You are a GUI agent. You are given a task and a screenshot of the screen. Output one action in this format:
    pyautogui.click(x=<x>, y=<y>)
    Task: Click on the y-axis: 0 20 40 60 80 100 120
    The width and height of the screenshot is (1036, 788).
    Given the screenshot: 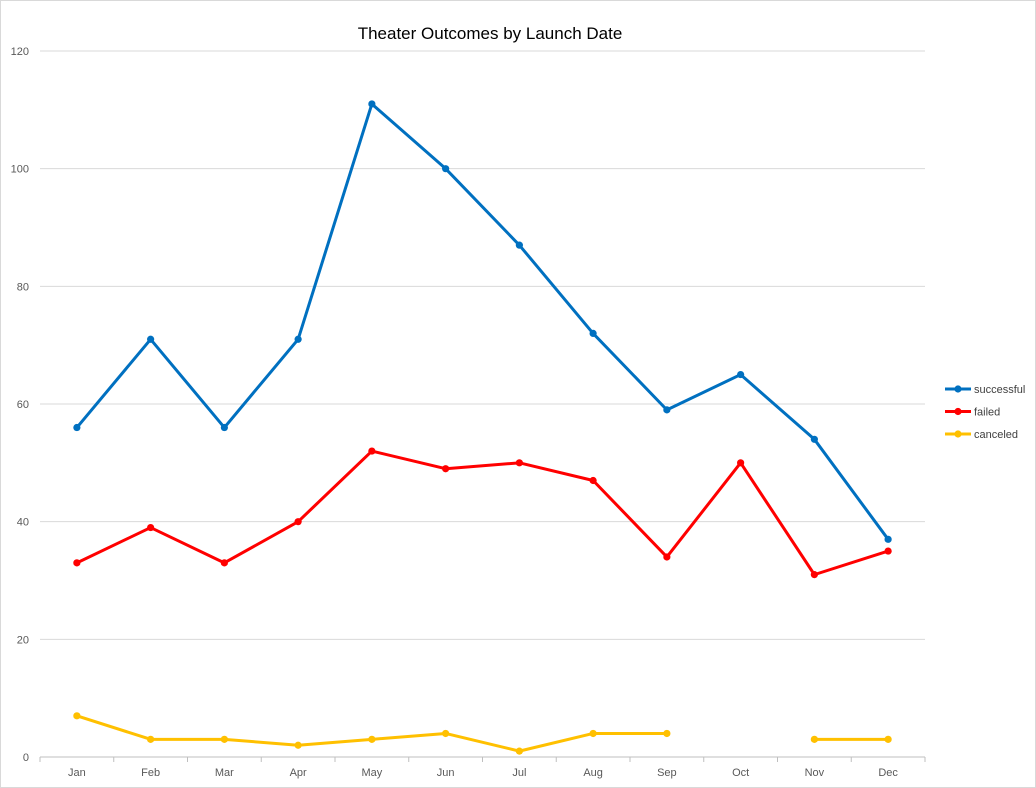 What is the action you would take?
    pyautogui.click(x=20, y=405)
    